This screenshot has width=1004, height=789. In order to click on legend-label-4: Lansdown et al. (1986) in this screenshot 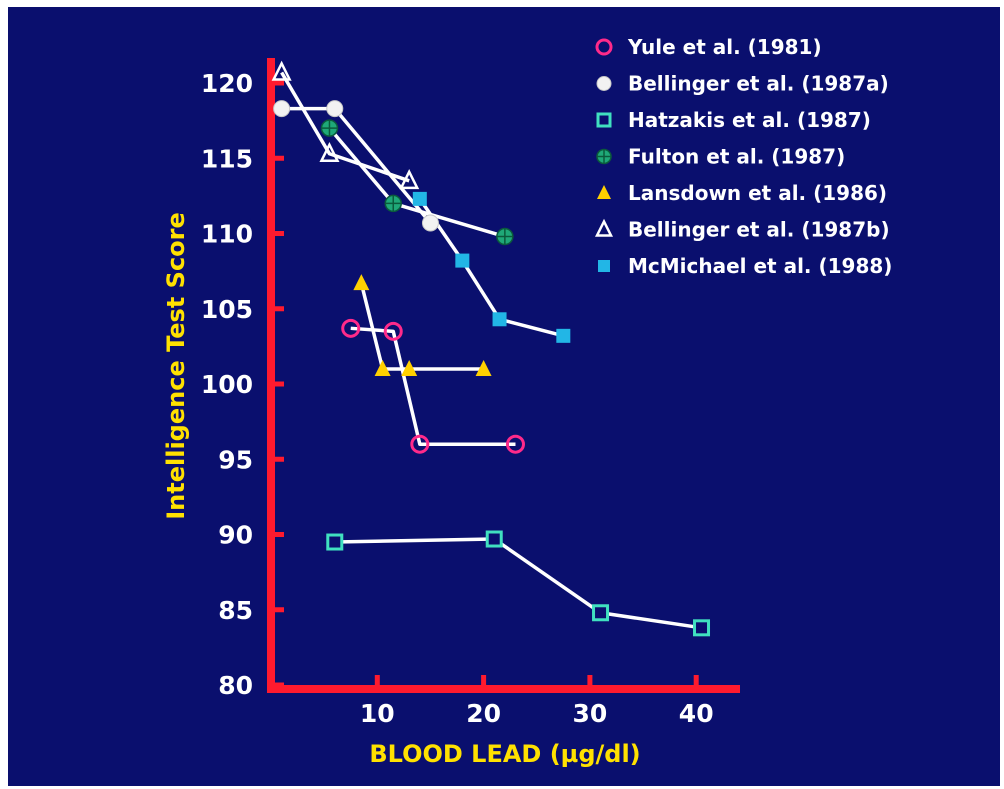, I will do `click(757, 193)`.